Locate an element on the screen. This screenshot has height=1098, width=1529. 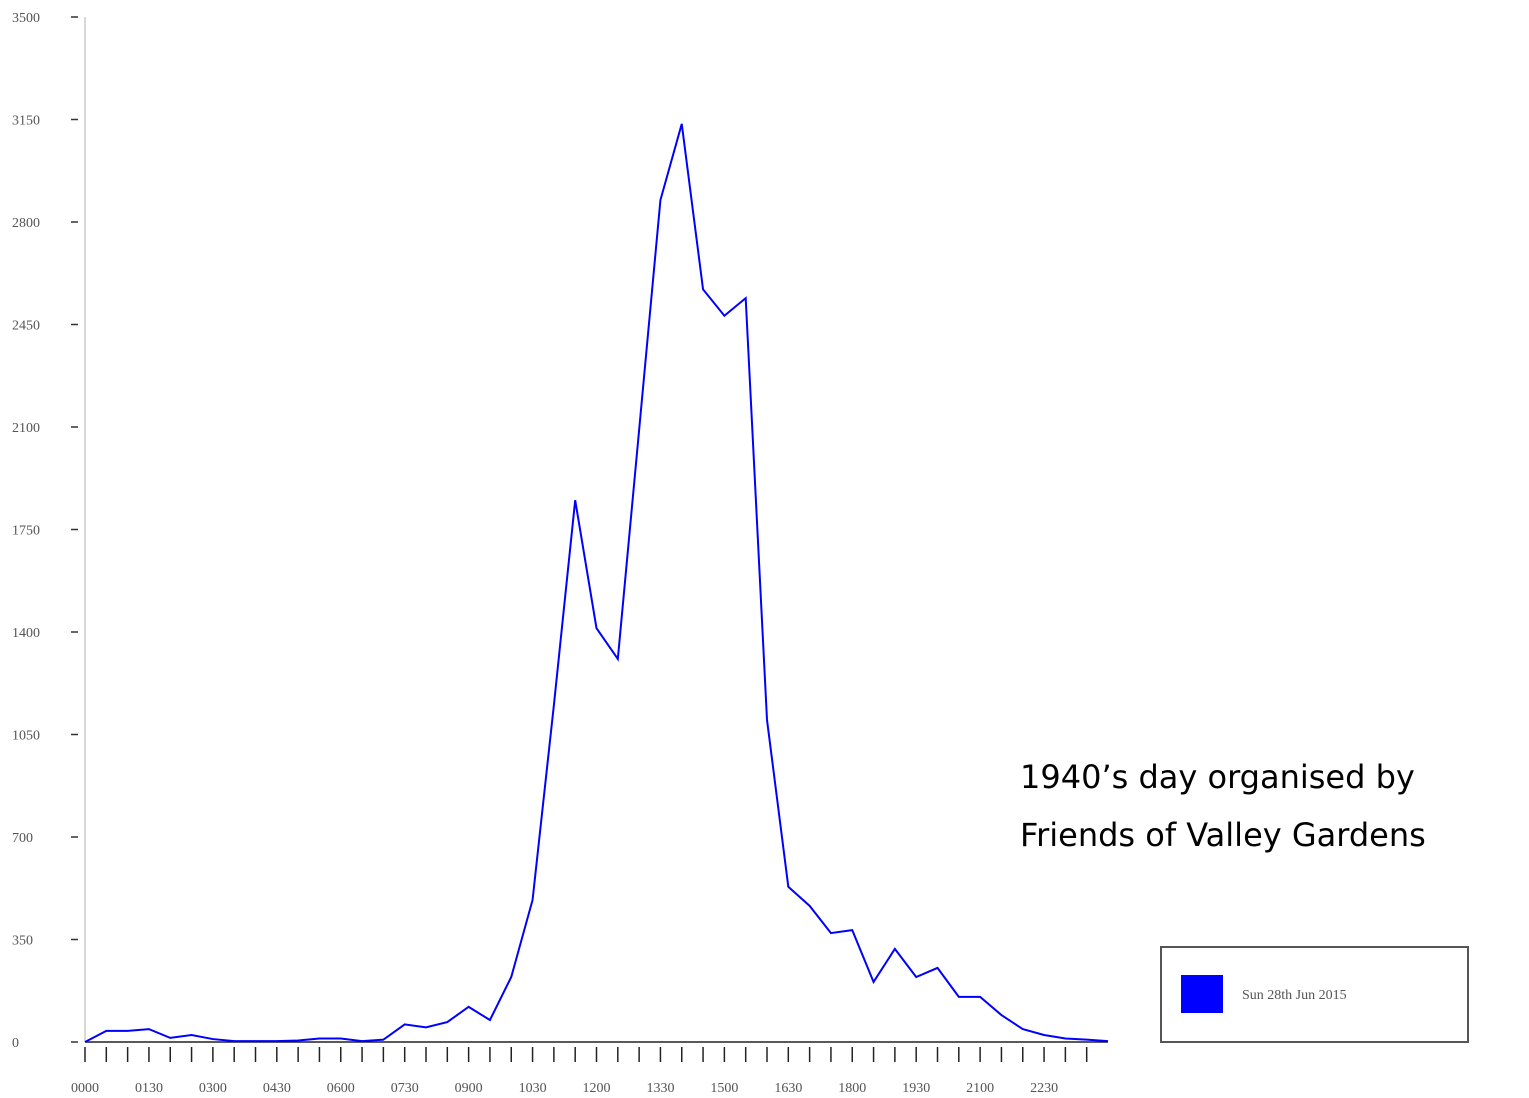
x-tick-label: 2100 is located at coordinates (980, 1088).